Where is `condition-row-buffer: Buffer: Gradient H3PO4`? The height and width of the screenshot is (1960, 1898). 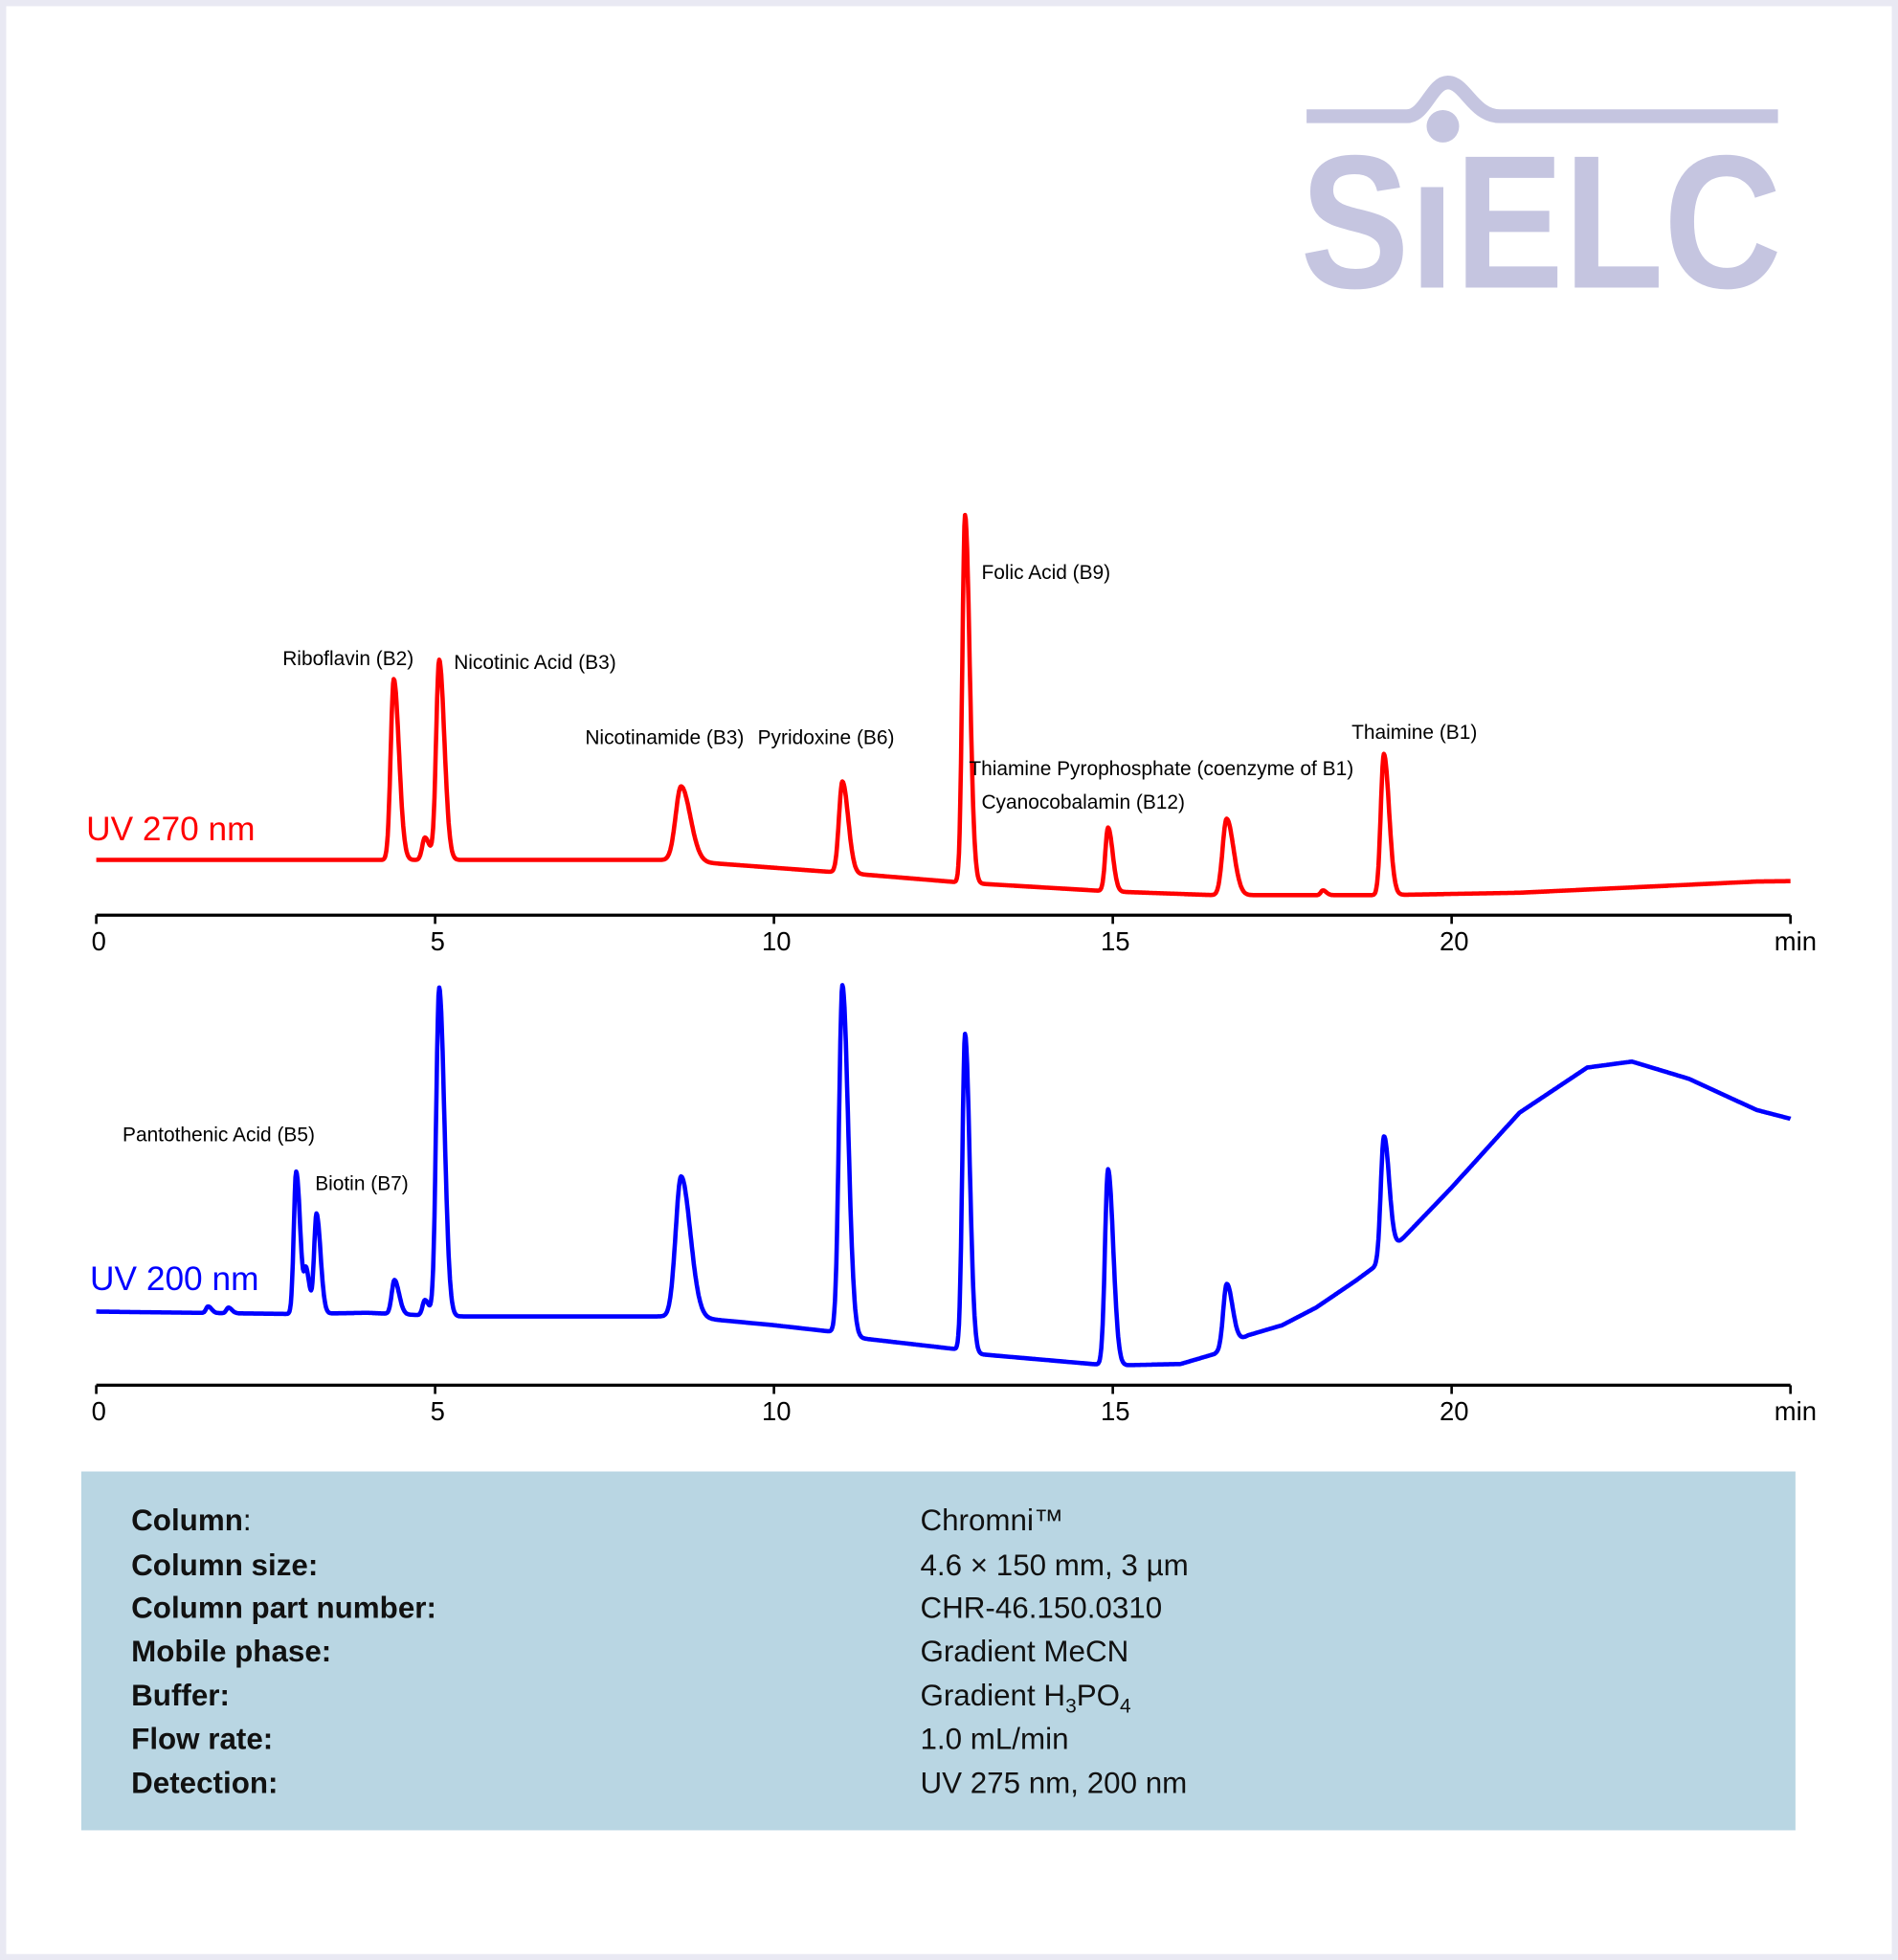
condition-row-buffer: Buffer: Gradient H3PO4 is located at coordinates (630, 1698).